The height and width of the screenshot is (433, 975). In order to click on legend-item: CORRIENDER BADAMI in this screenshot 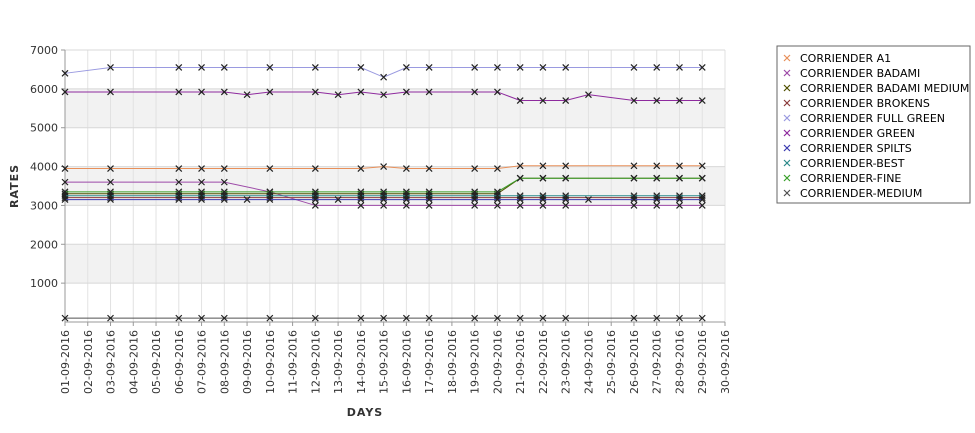, I will do `click(851, 73)`.